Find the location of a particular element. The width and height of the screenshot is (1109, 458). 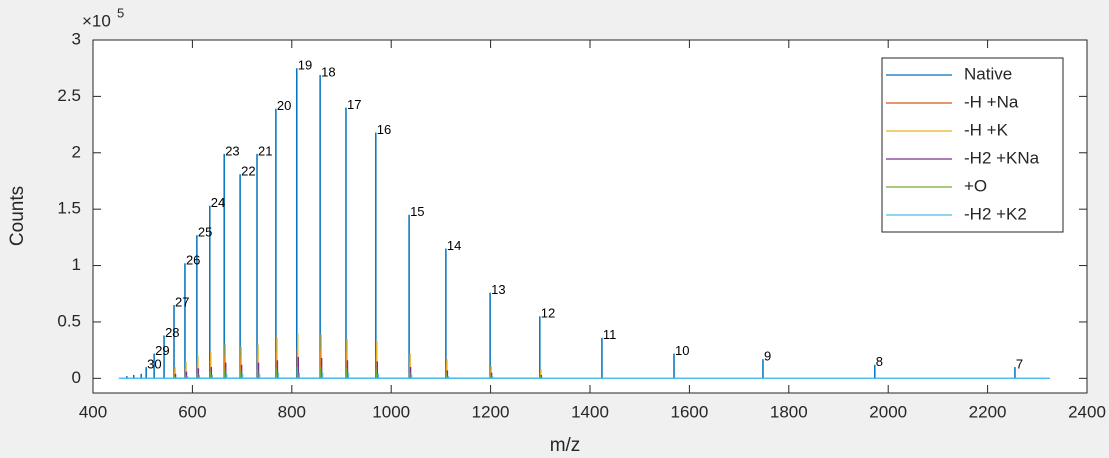

x-tick-label: 600 is located at coordinates (192, 411).